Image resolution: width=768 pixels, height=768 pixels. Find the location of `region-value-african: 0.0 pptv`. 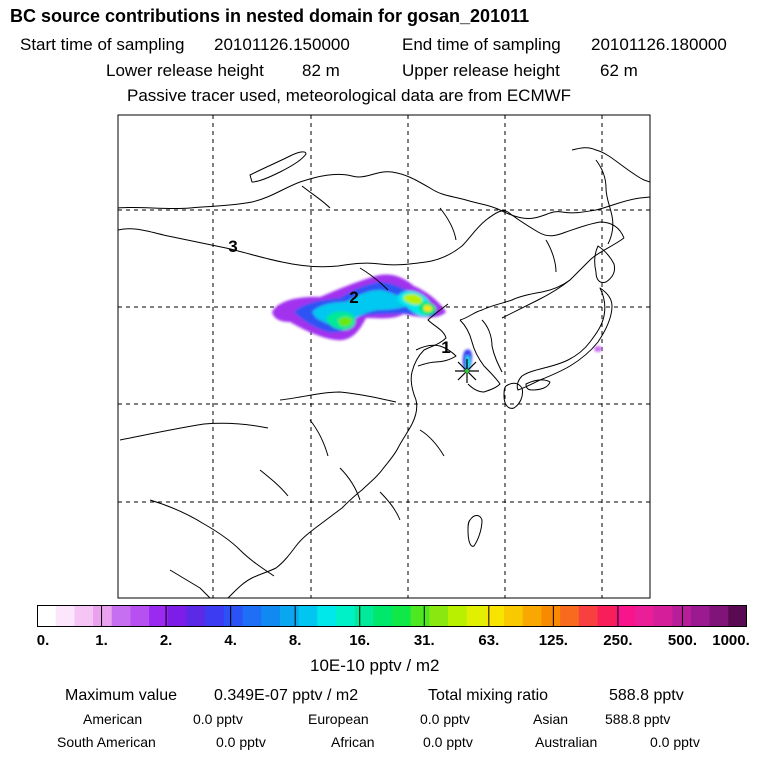

region-value-african: 0.0 pptv is located at coordinates (448, 742).